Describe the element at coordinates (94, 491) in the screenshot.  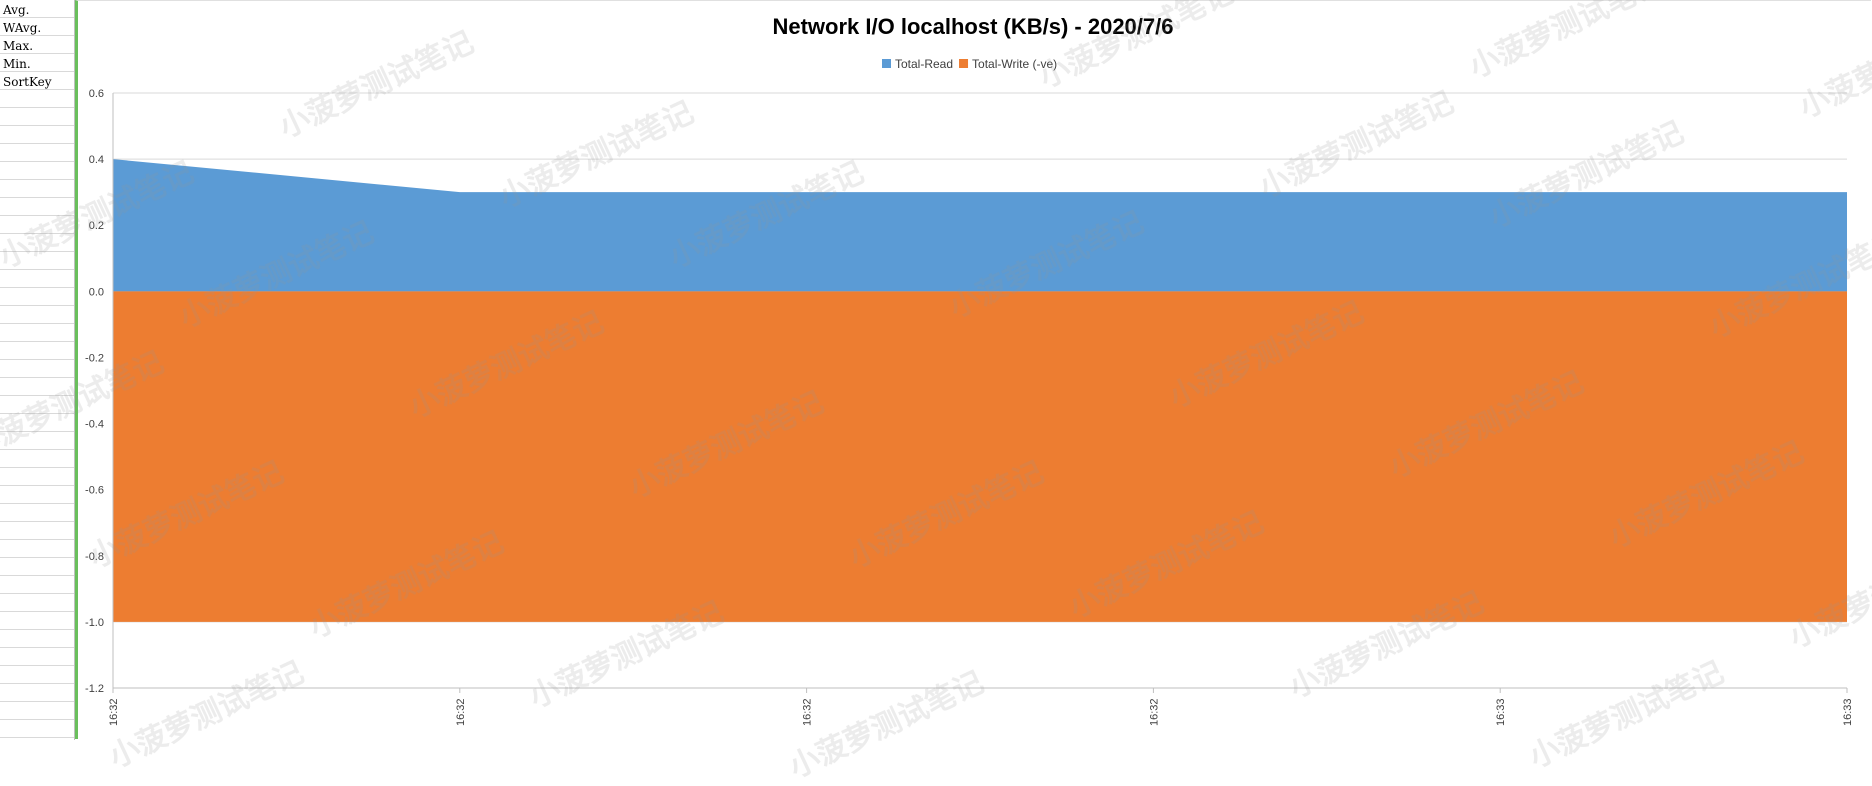
I see `y-tick-label: -0.6` at that location.